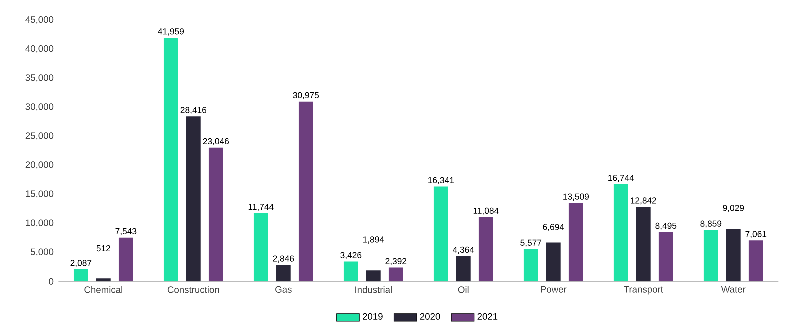 This screenshot has height=335, width=790. I want to click on data-label: 41,959, so click(171, 32).